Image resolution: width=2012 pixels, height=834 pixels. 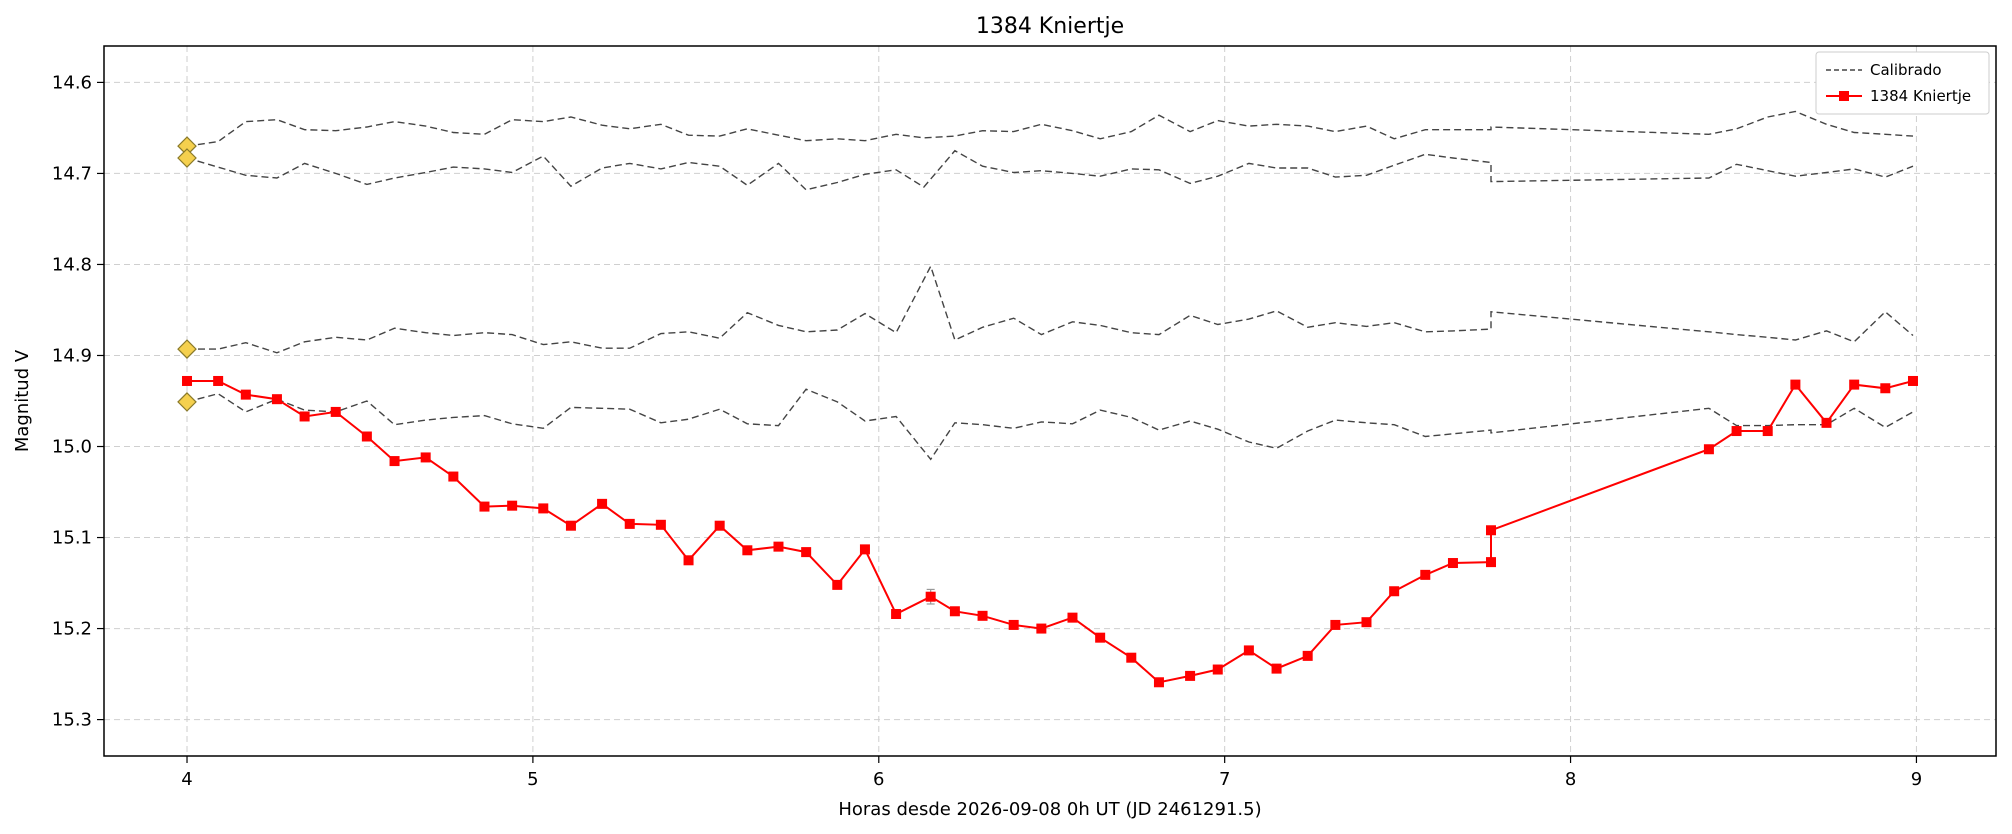 I want to click on legend: Calibrado 1384 Kniertje, so click(x=1902, y=83).